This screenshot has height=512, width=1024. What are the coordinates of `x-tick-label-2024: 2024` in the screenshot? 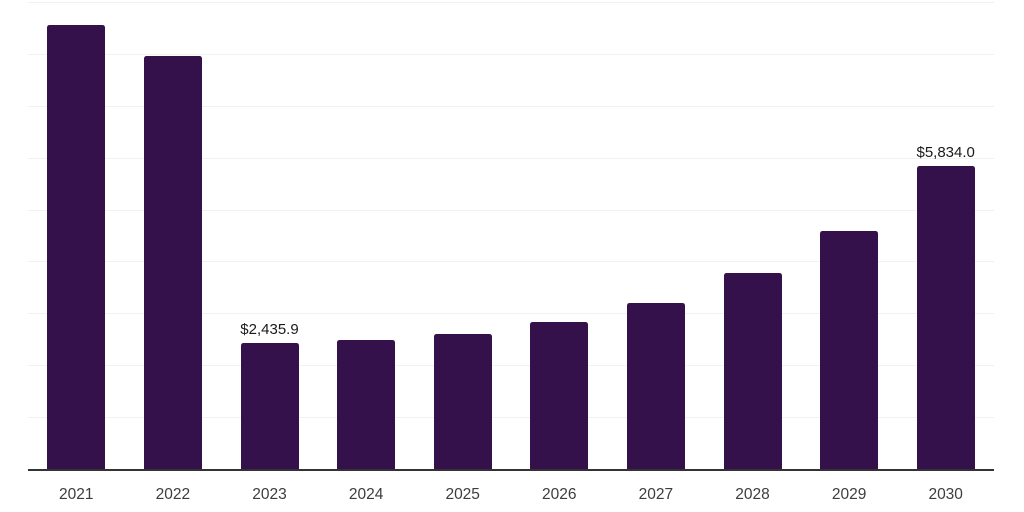 It's located at (366, 494).